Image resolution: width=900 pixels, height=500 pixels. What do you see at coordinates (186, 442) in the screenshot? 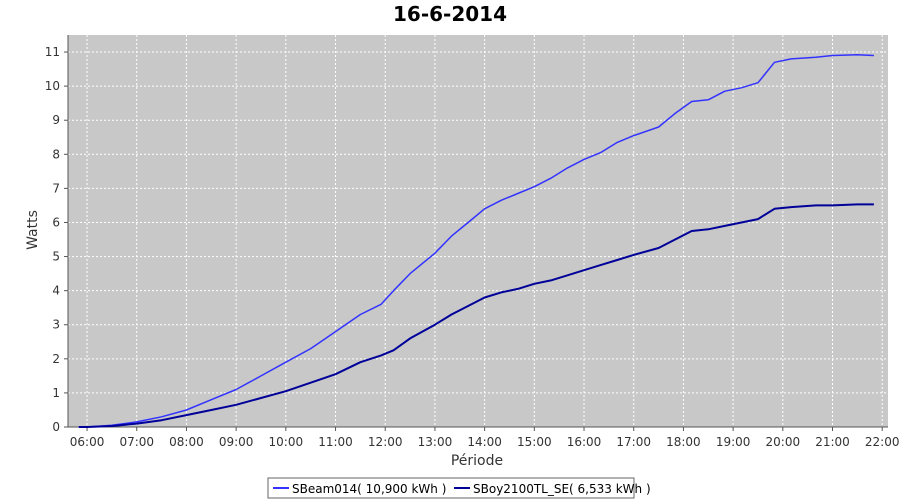
I see `x-tick-label: 08:00` at bounding box center [186, 442].